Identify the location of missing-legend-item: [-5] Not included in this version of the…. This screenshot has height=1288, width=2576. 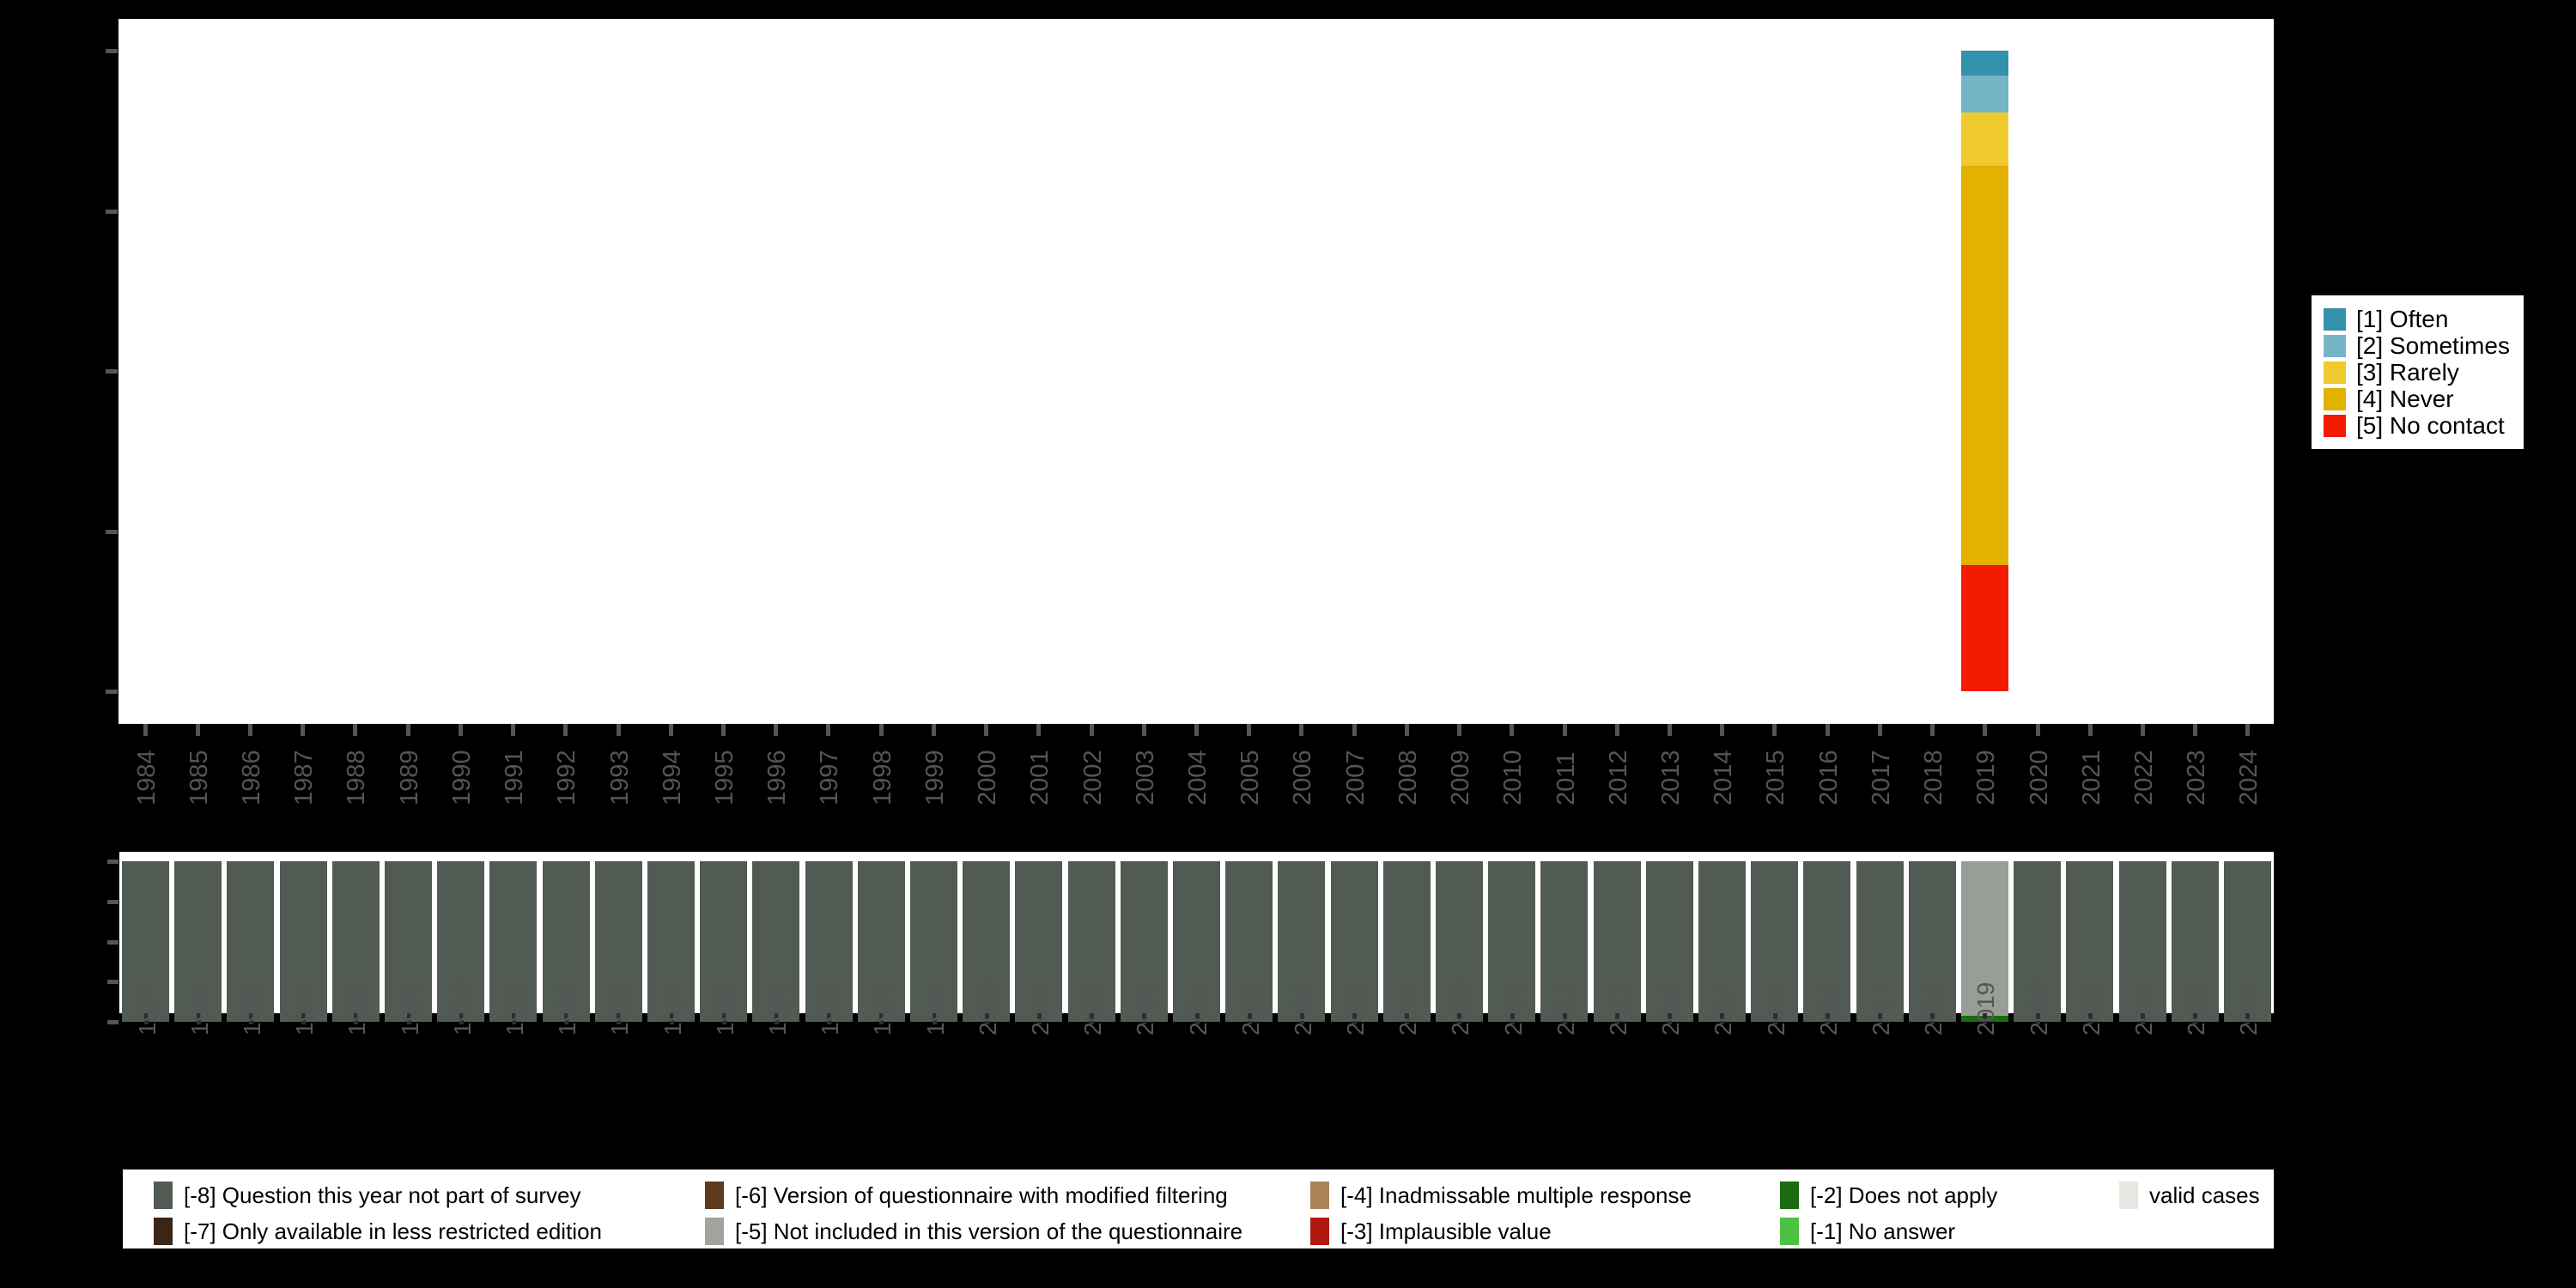
(973, 1232).